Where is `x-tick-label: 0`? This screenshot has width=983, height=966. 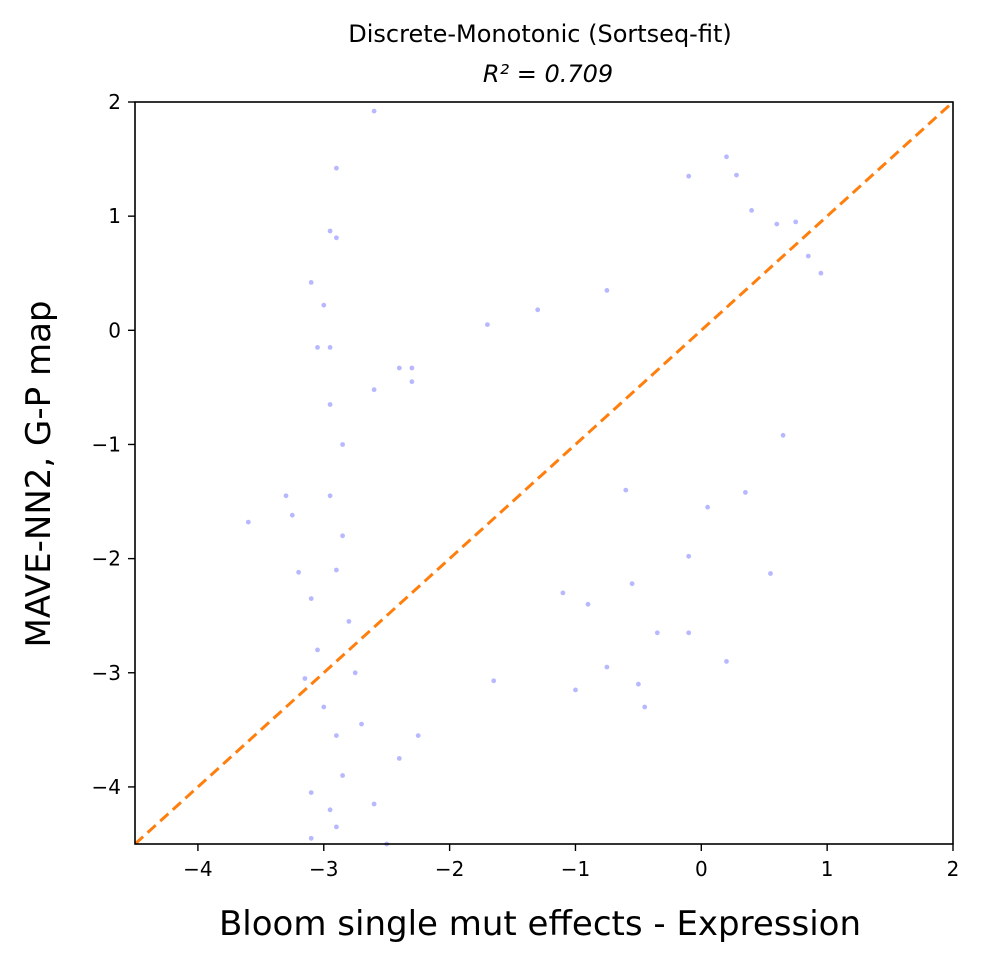 x-tick-label: 0 is located at coordinates (701, 869).